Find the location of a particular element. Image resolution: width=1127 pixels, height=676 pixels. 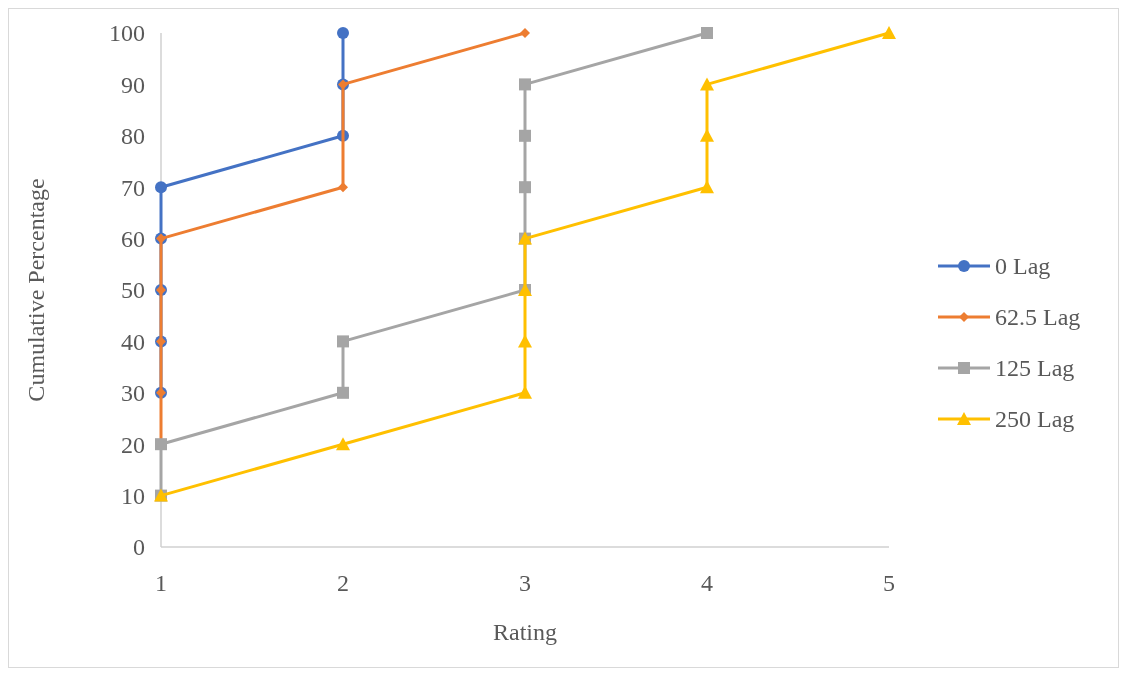

y-tick-label: 10 is located at coordinates (133, 496).